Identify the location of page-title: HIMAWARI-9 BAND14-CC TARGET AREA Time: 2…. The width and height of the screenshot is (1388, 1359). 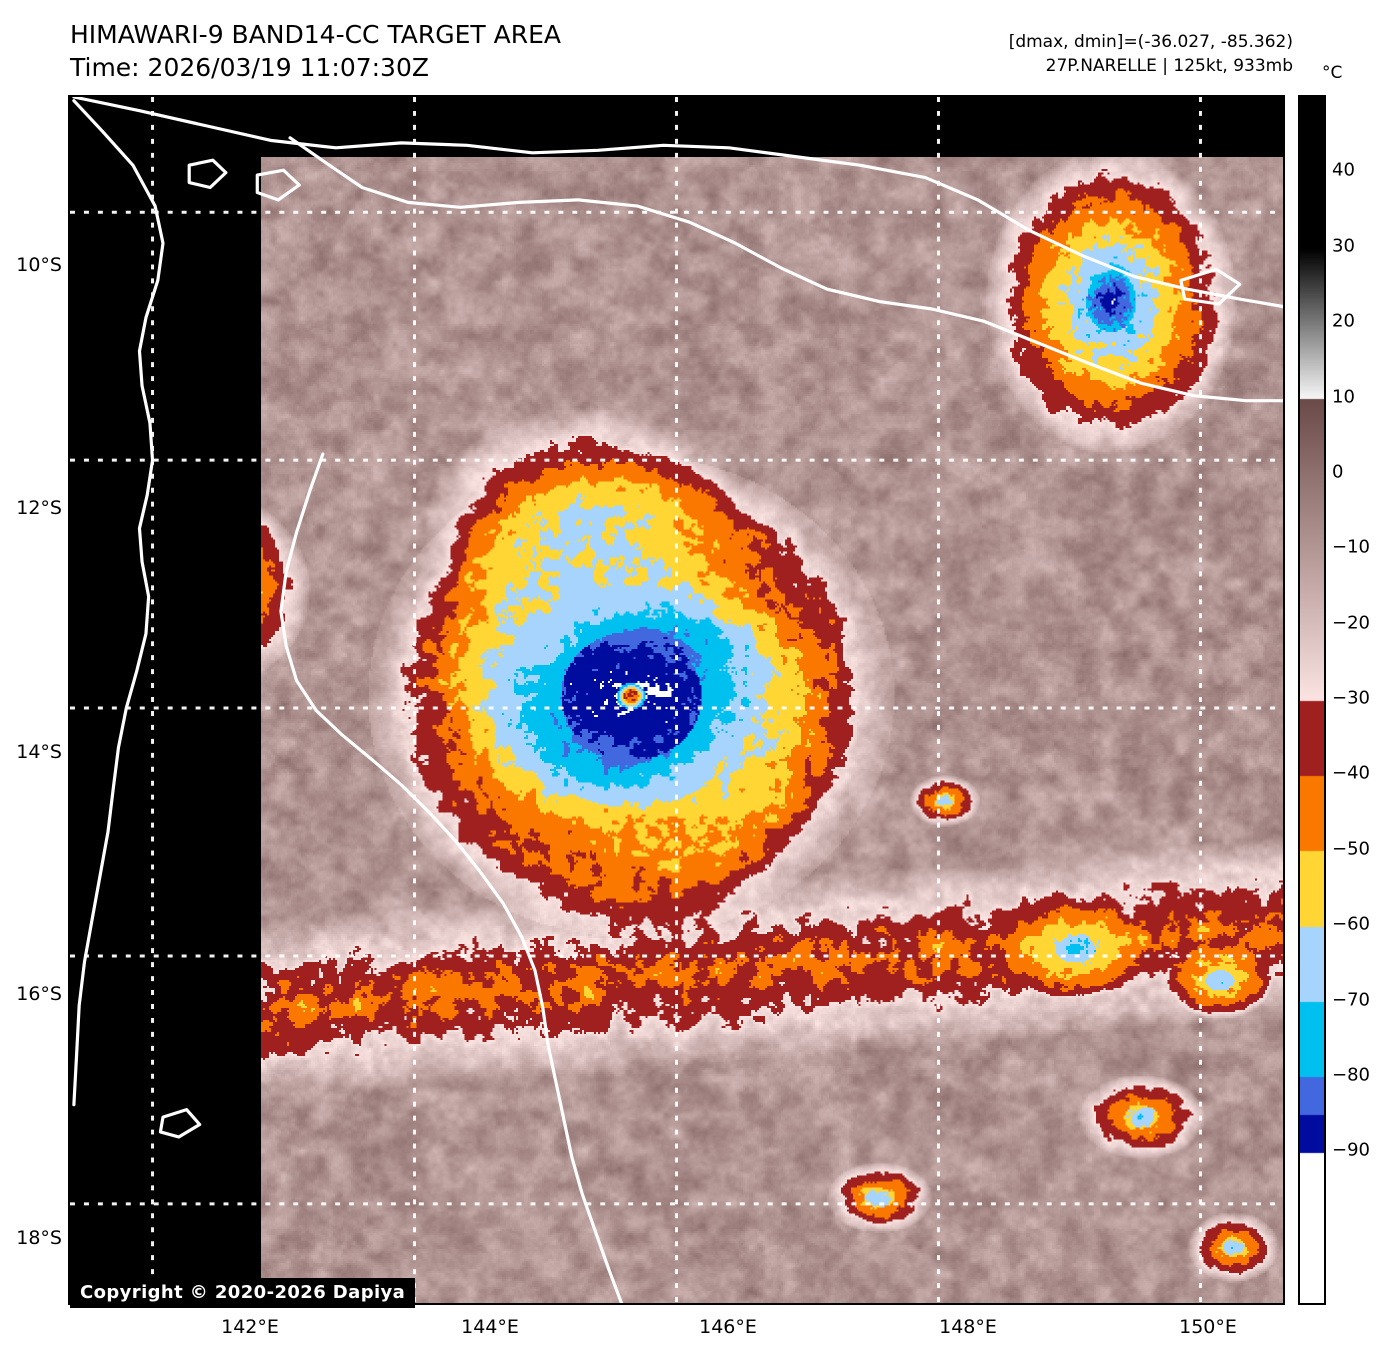
(315, 51).